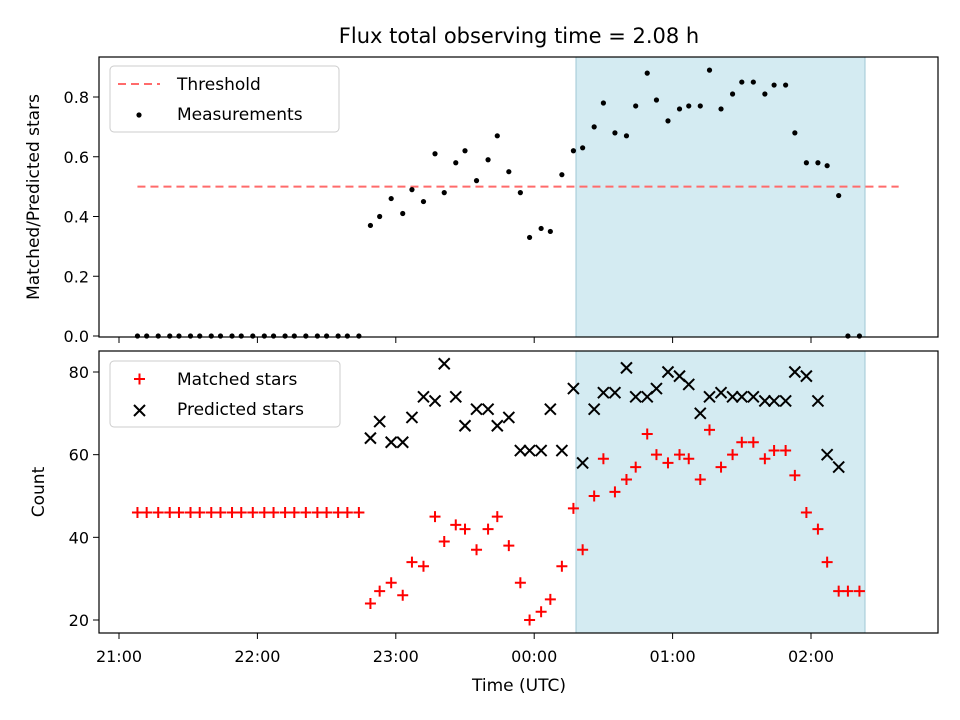 This screenshot has width=960, height=720. Describe the element at coordinates (396, 656) in the screenshot. I see `x-tick-label: 23:00` at that location.